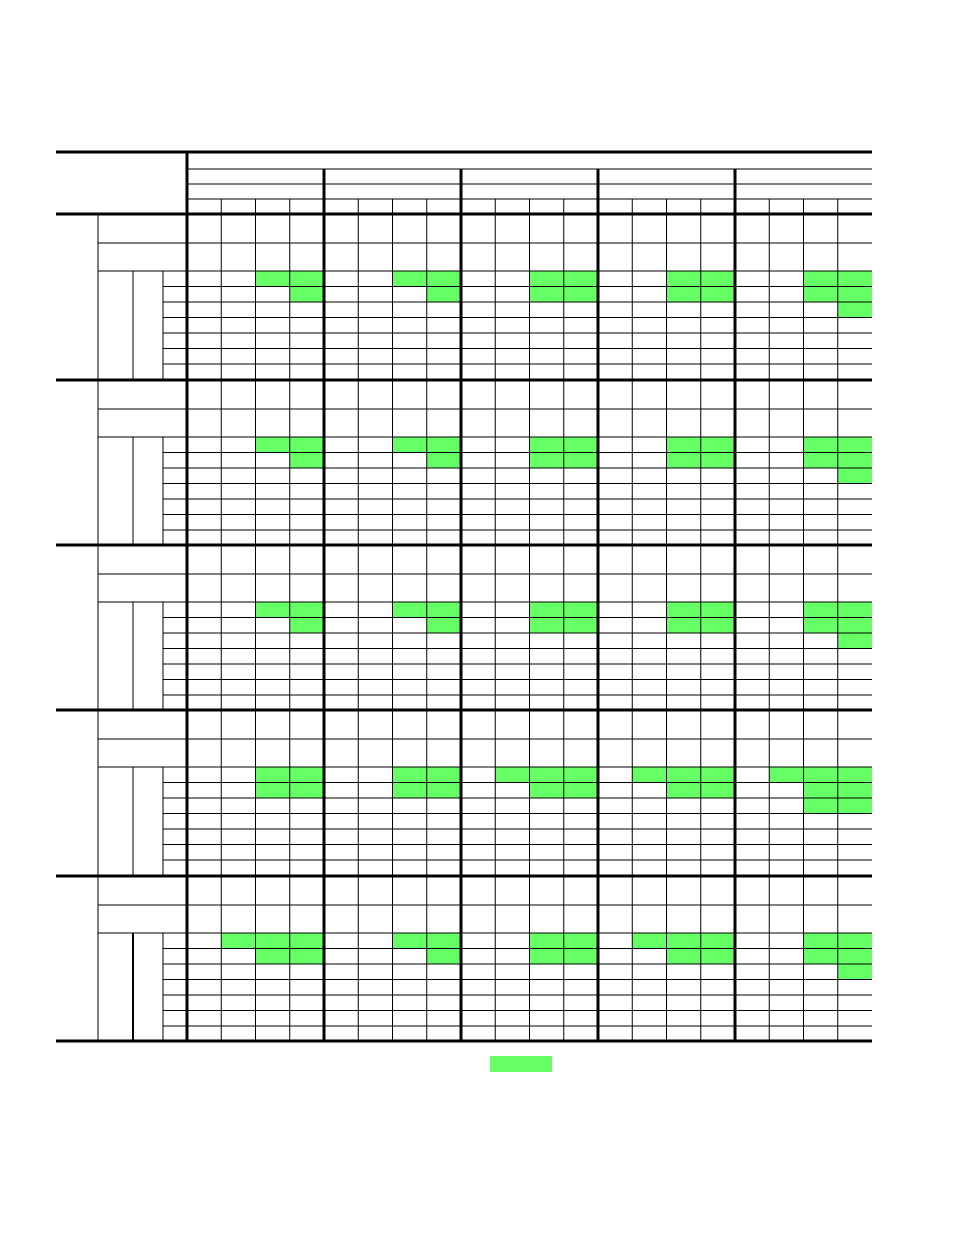 The image size is (954, 1235). Describe the element at coordinates (820, 806) in the screenshot. I see `highlight-cell-b4-r3-g5-c3` at that location.